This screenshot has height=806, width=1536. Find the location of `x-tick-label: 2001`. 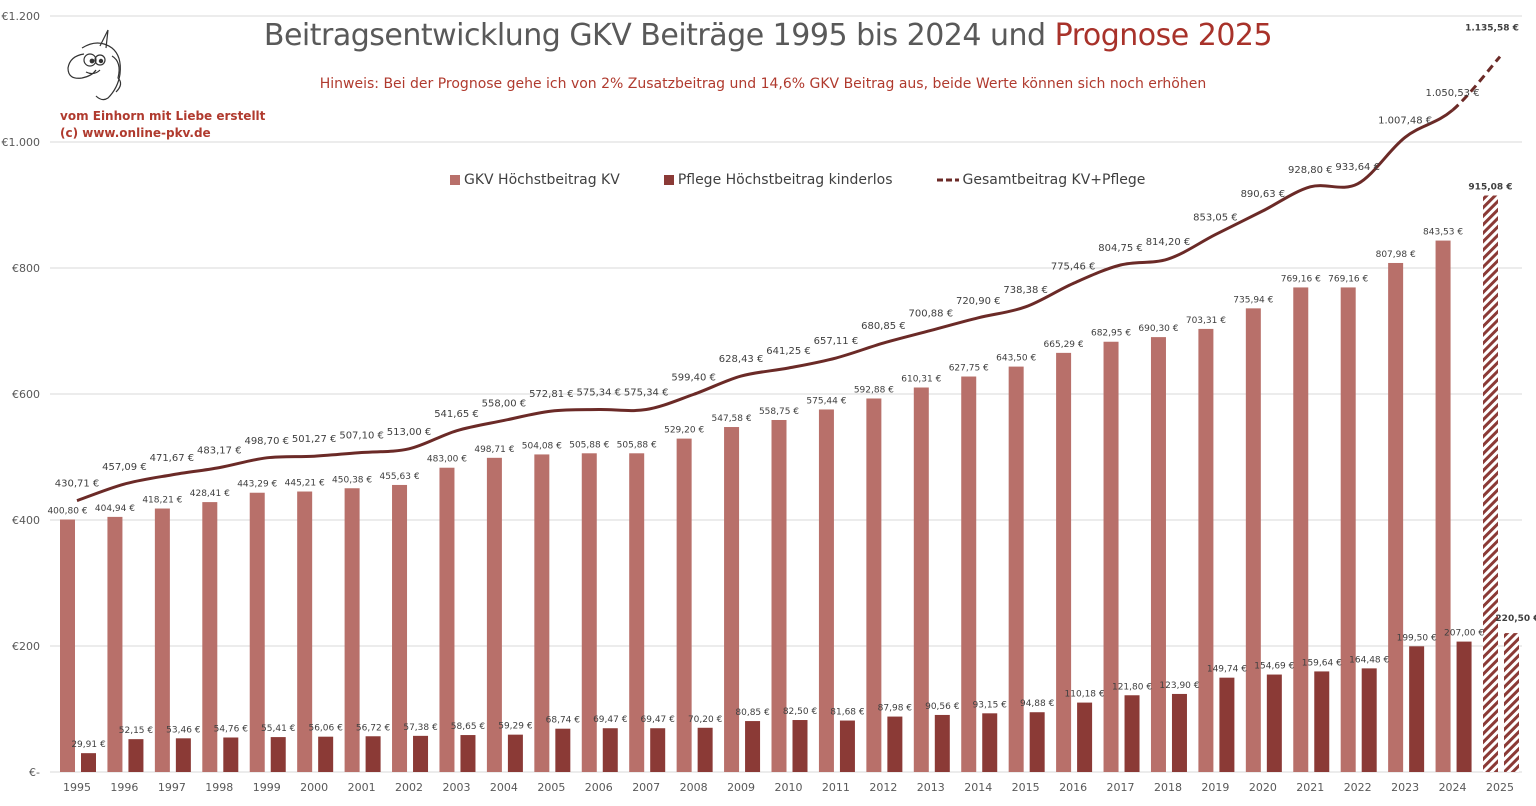

x-tick-label: 2001 is located at coordinates (362, 787).